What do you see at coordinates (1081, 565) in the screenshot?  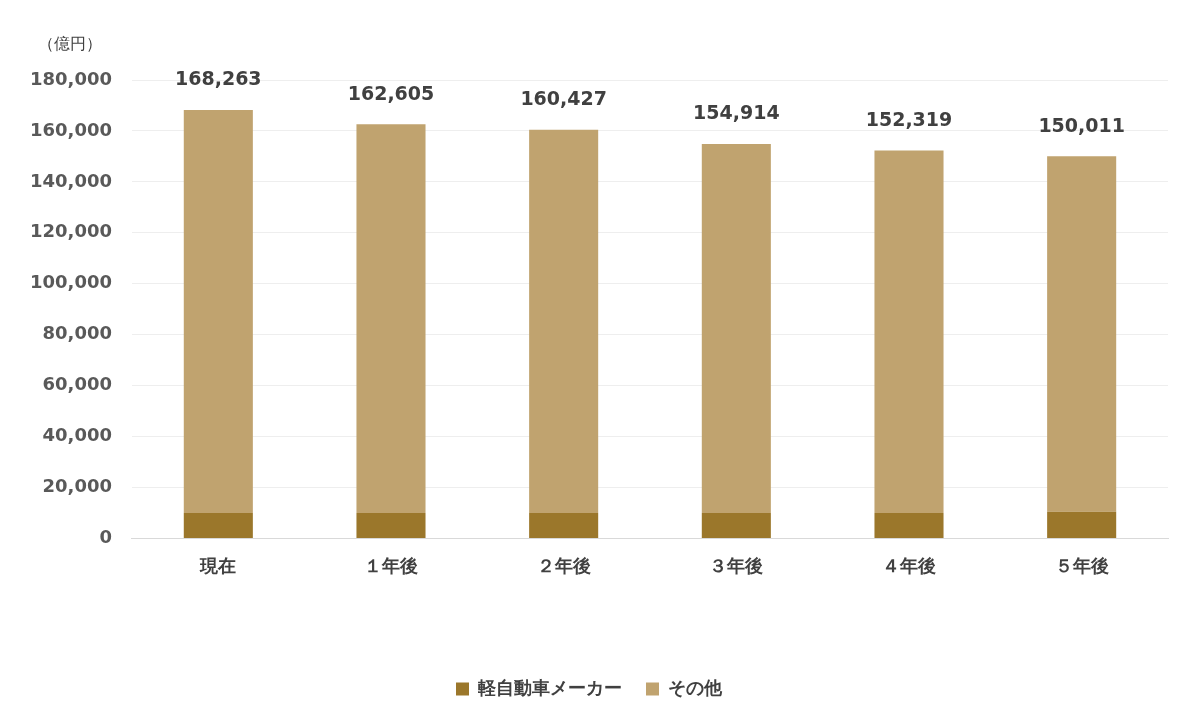 I see `x-tick-label: ５年後` at bounding box center [1081, 565].